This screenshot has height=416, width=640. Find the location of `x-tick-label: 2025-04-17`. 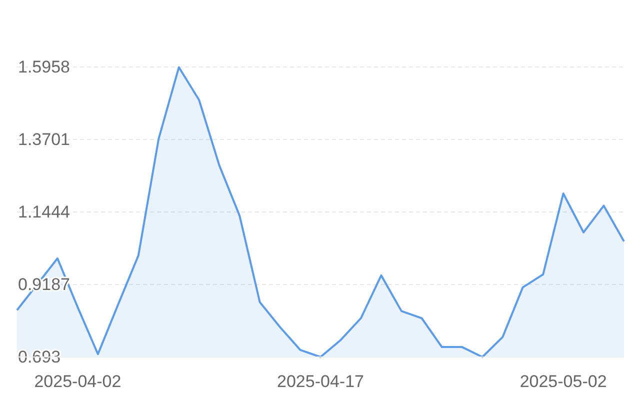

x-tick-label: 2025-04-17 is located at coordinates (320, 382).